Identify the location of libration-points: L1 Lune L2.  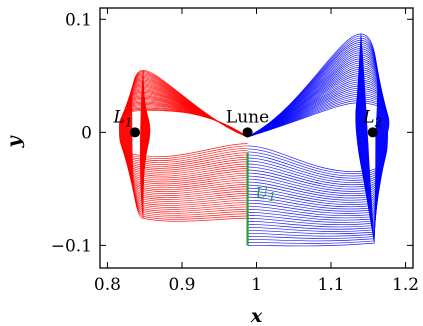
(247, 122).